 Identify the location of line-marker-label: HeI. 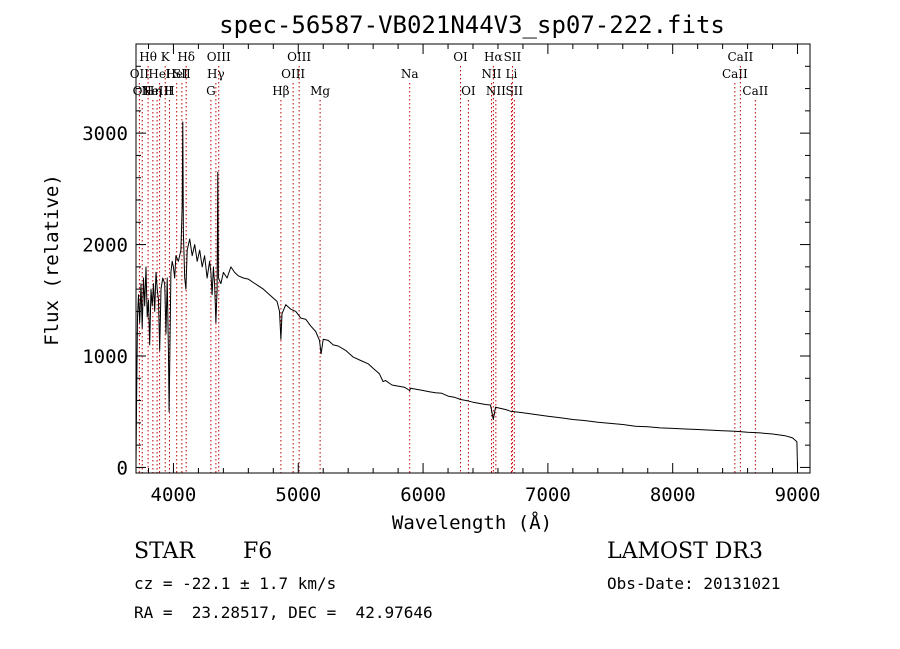
(177, 74).